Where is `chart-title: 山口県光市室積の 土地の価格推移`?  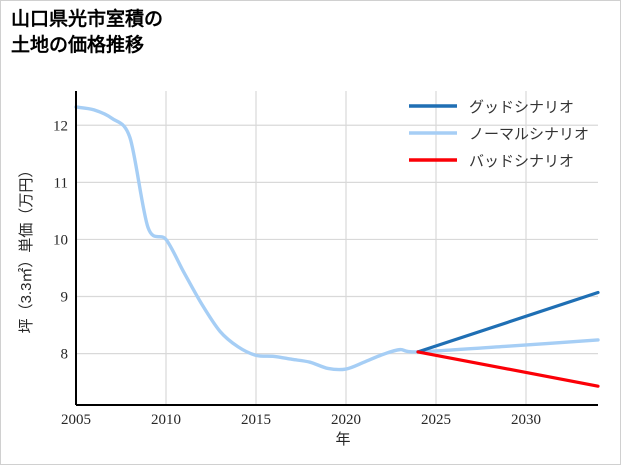
chart-title: 山口県光市室積の 土地の価格推移 is located at coordinates (87, 32).